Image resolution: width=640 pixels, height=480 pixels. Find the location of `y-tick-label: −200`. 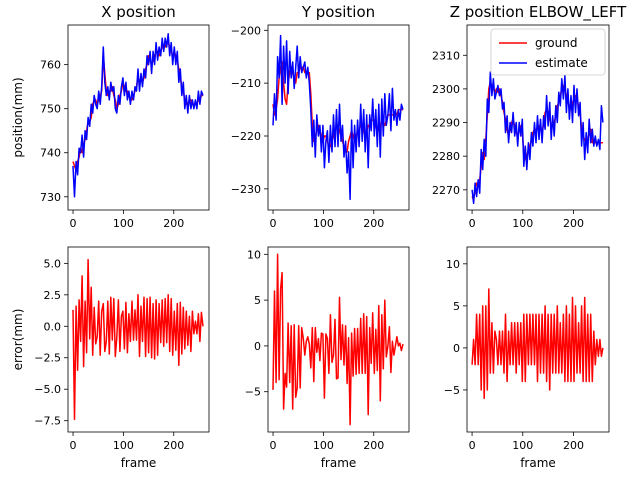

y-tick-label: −200 is located at coordinates (246, 30).